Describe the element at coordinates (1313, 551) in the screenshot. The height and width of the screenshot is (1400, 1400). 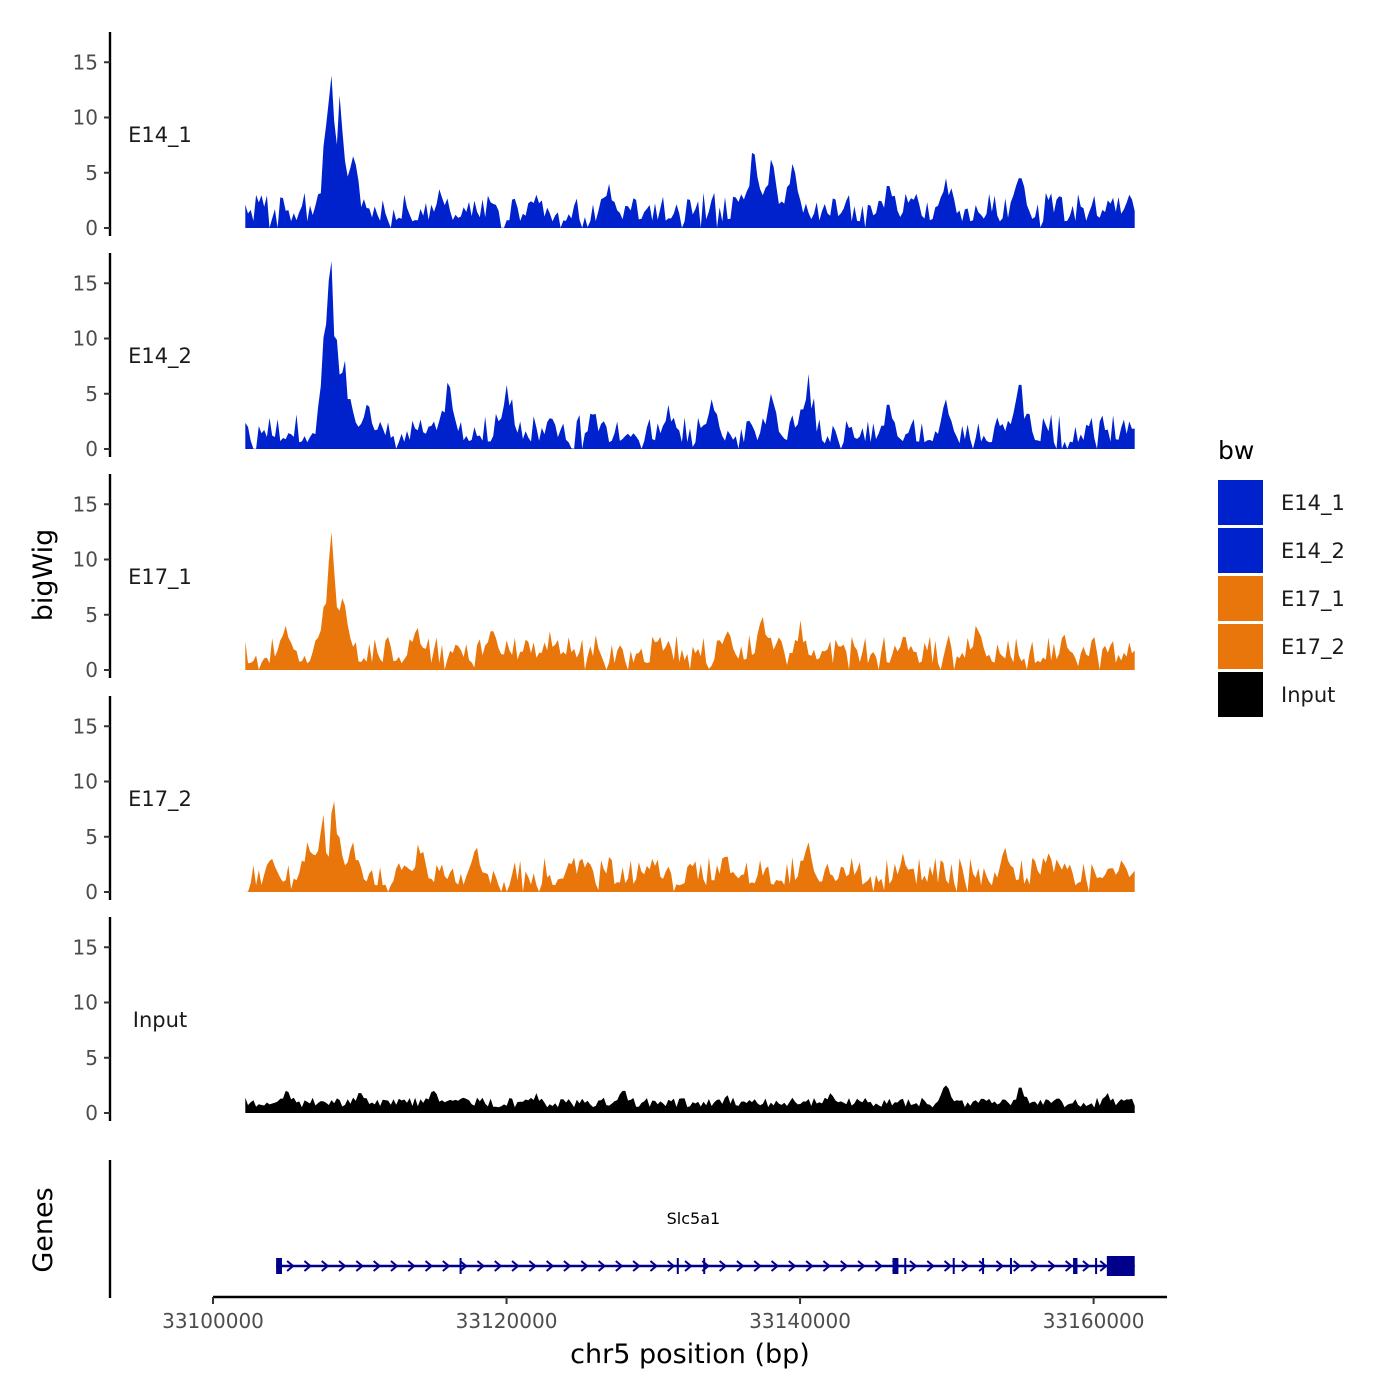
I see `legend-label-E14_2: E14_2` at that location.